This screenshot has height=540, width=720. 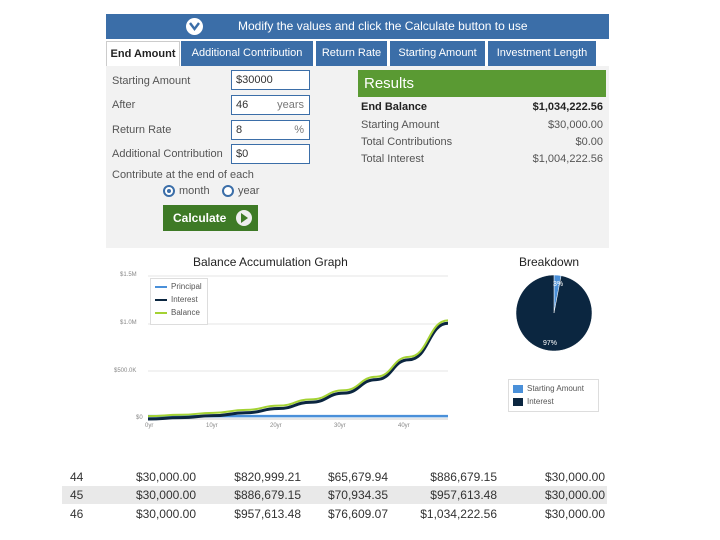 I want to click on result-label: Total Contributions, so click(x=407, y=142).